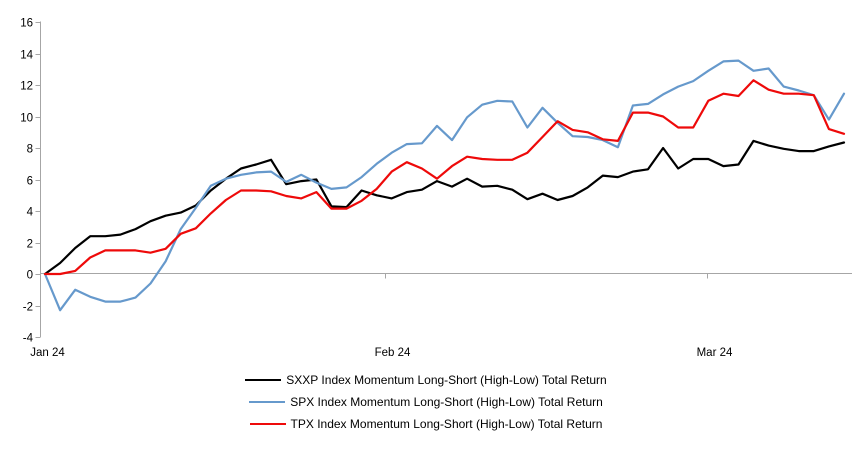 This screenshot has width=852, height=452. Describe the element at coordinates (267, 424) in the screenshot. I see `tpx-line-sample` at that location.